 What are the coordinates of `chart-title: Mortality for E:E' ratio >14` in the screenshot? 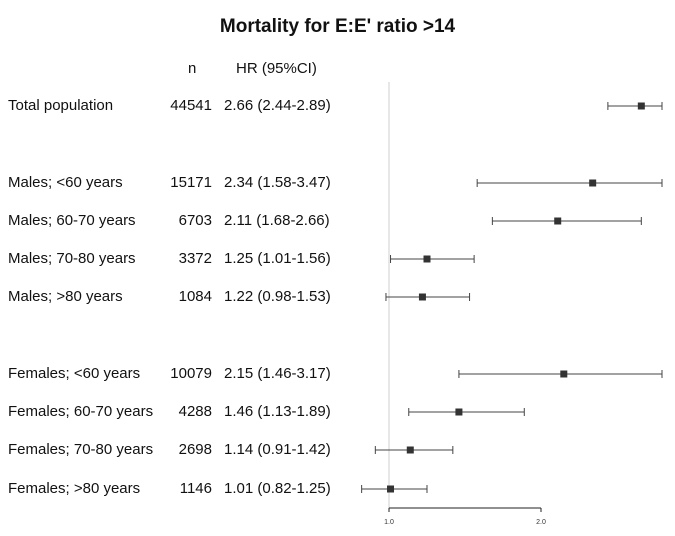 It's located at (337, 26).